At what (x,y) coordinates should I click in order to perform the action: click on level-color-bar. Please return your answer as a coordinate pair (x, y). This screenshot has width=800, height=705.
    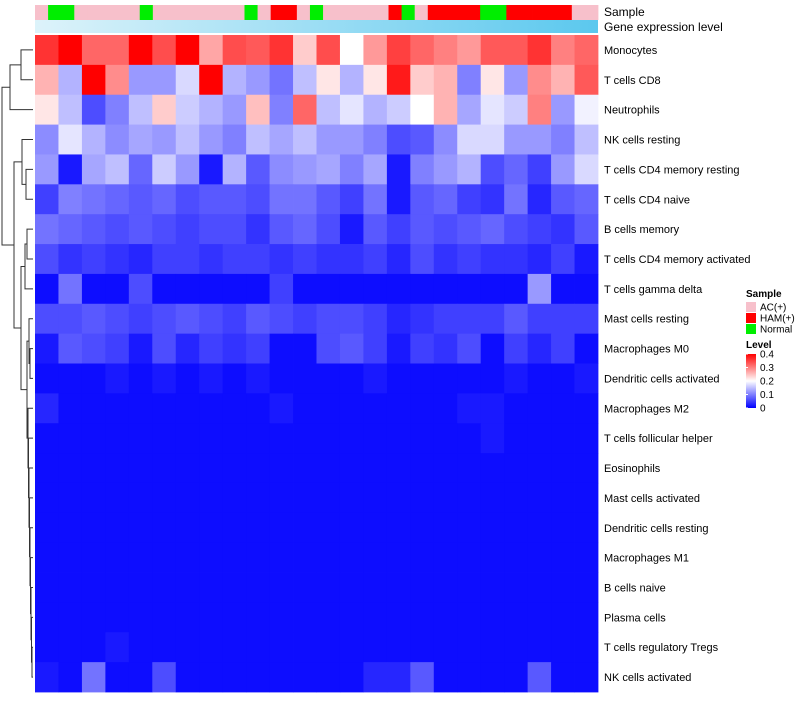
    Looking at the image, I should click on (751, 381).